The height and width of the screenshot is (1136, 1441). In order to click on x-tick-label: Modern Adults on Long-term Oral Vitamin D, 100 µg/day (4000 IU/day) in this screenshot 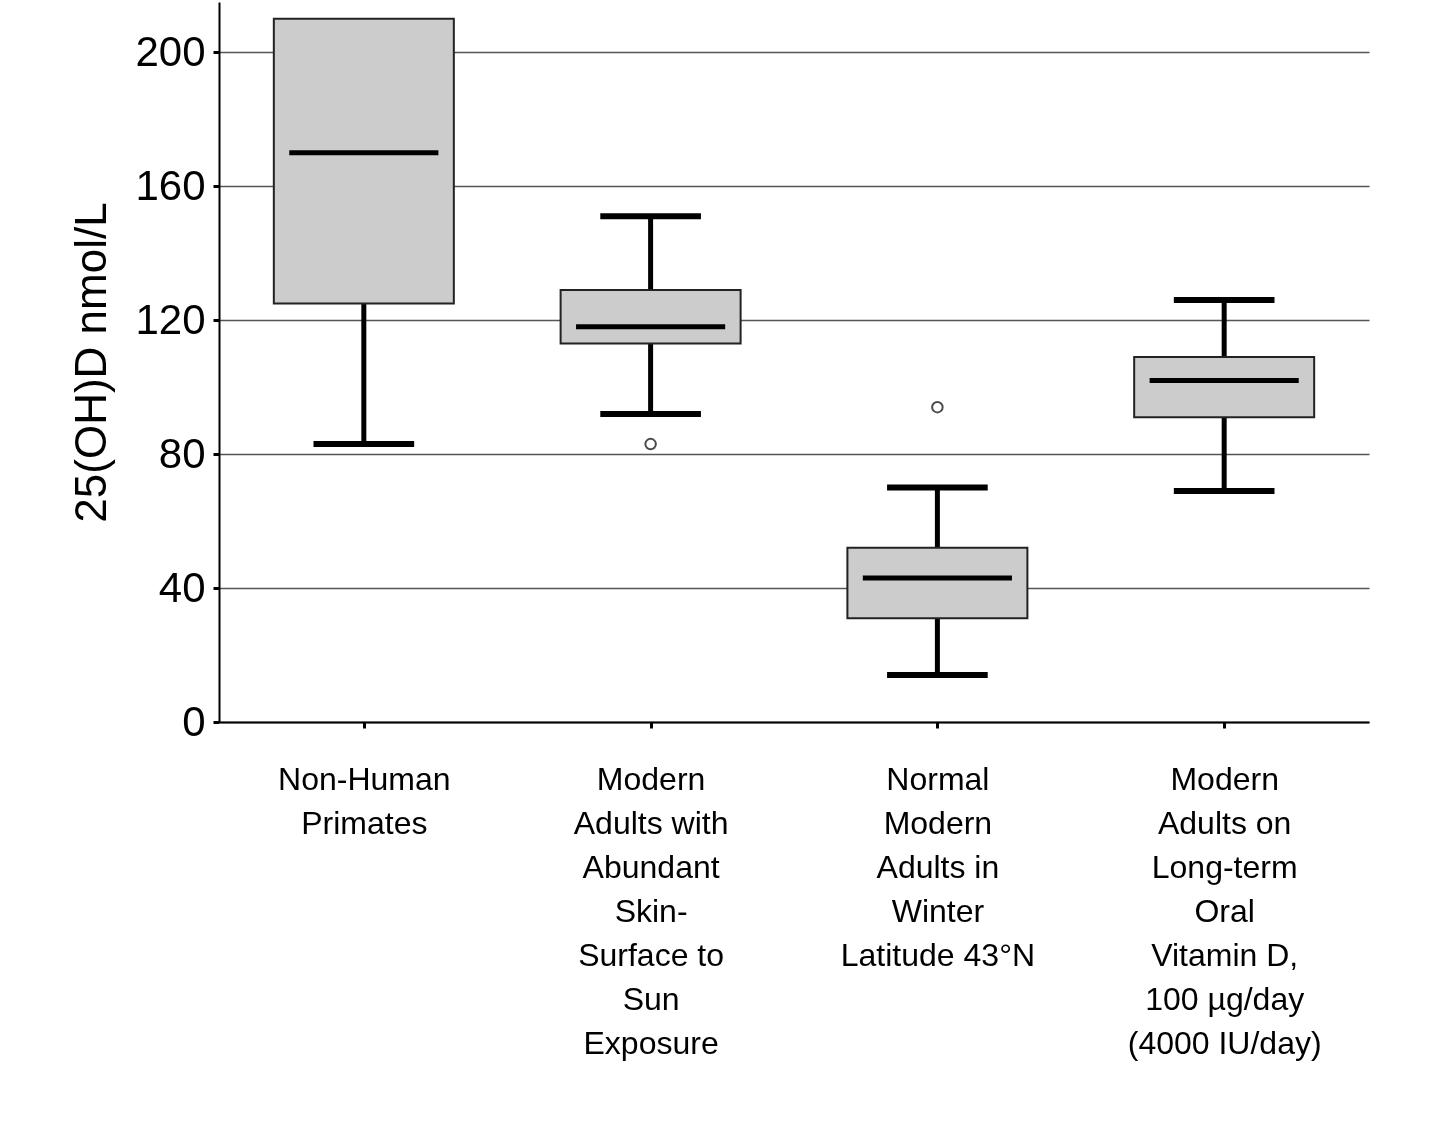, I will do `click(1224, 910)`.